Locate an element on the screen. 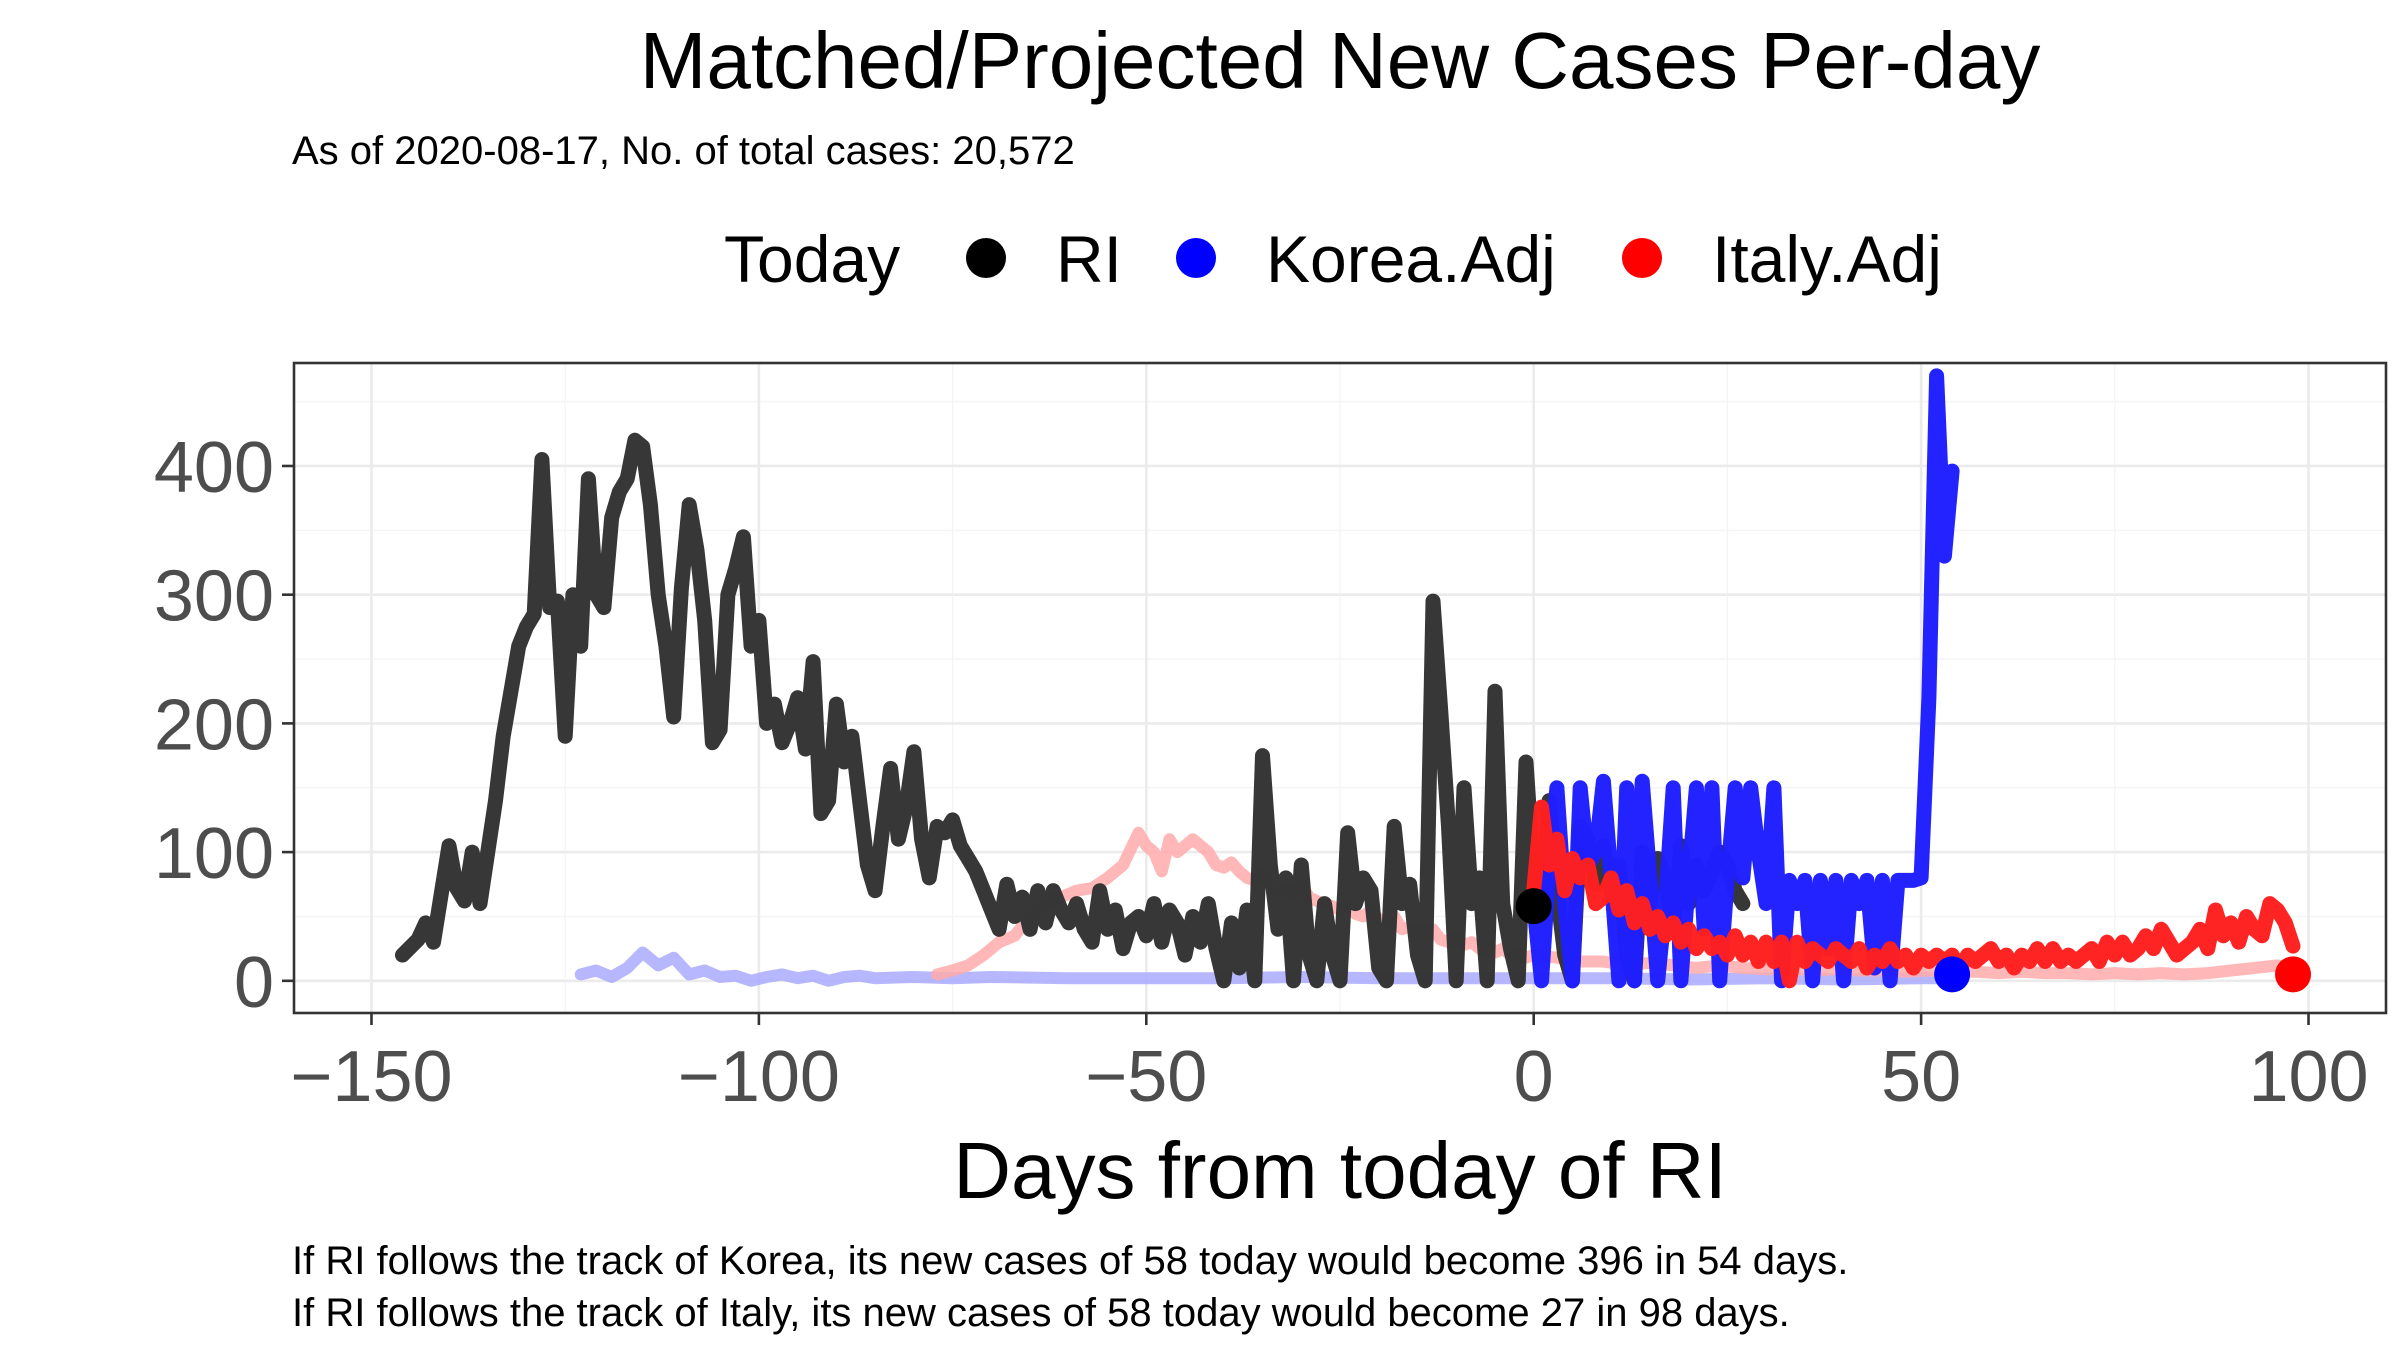  today-marker-italy-adj is located at coordinates (2293, 974).